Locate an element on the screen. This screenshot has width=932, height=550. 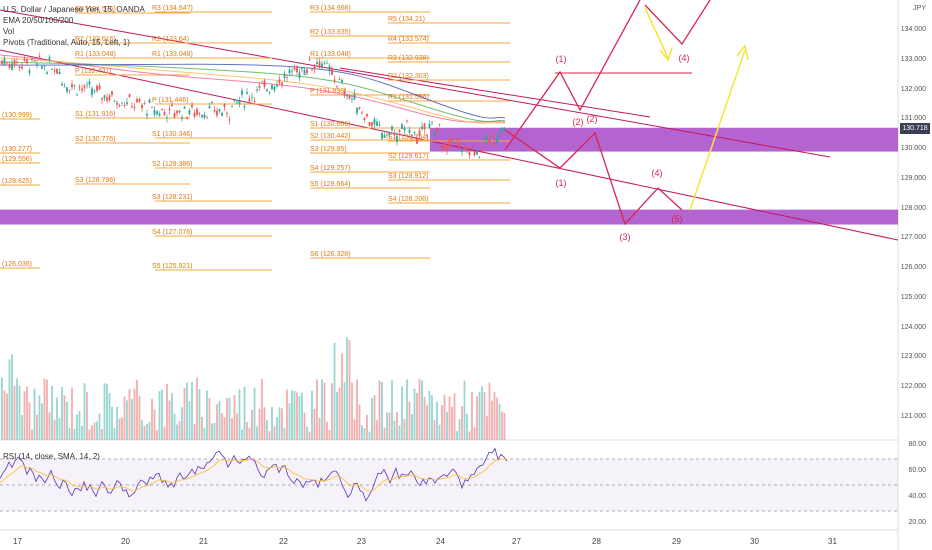
channel-line is located at coordinates (495, 92).